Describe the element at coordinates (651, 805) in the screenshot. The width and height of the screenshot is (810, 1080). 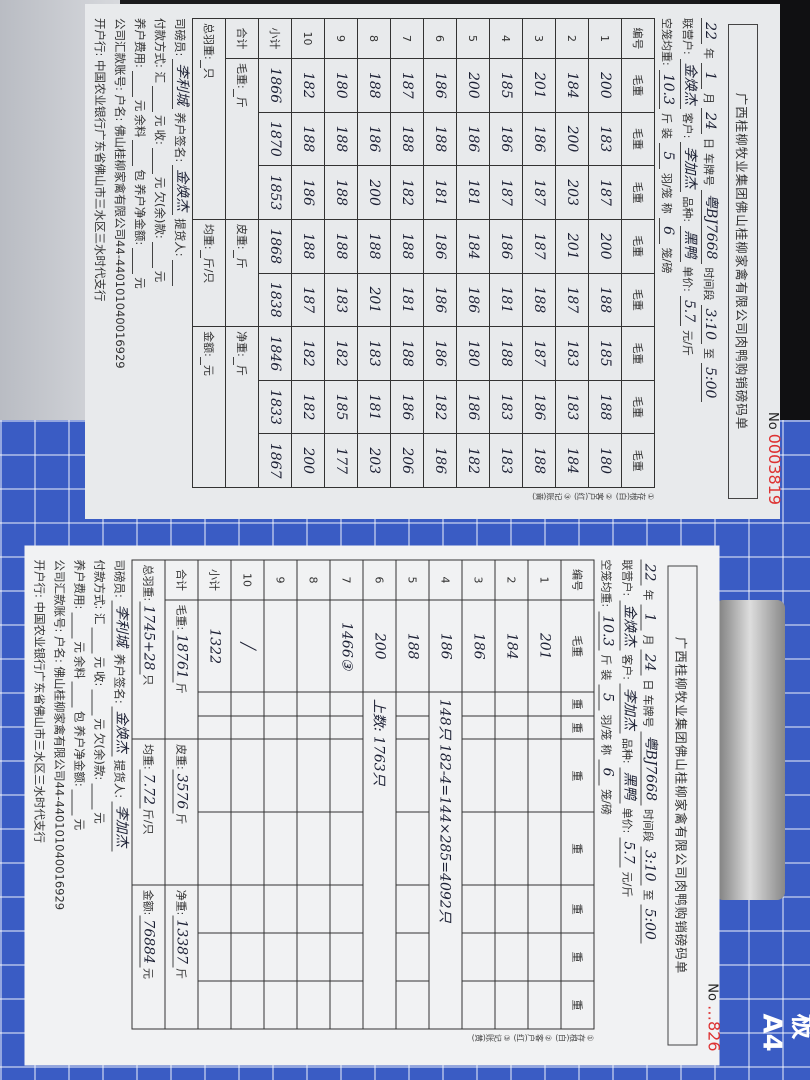
I see `form-header-line: 22 年 1 月 24 日车牌号 粤BJ7668 时间段 3:10 至 5:00` at that location.